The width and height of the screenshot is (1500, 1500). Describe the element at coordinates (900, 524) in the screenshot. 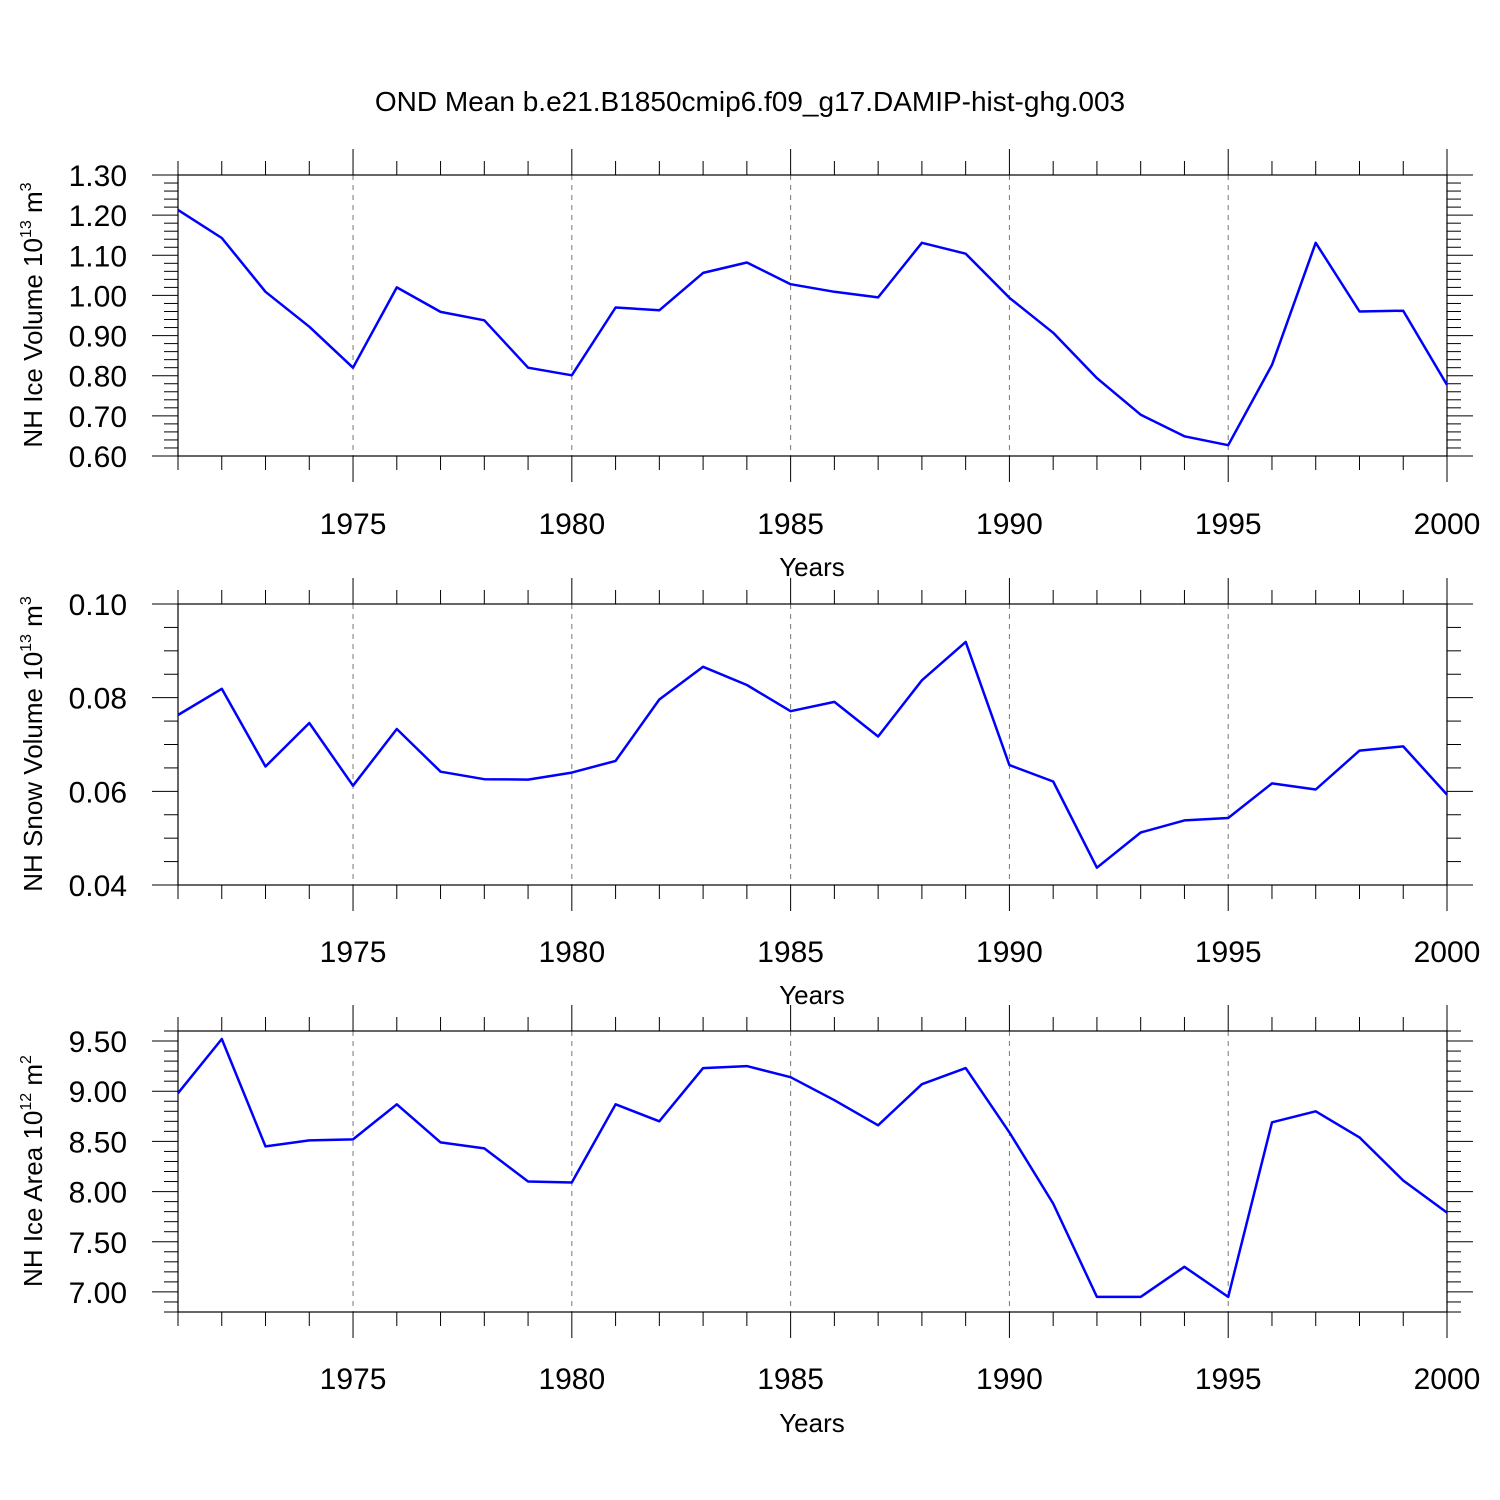

I see `ice-volume-x-tick-labels: 1975 1980 1985 1990 1995 2000` at that location.